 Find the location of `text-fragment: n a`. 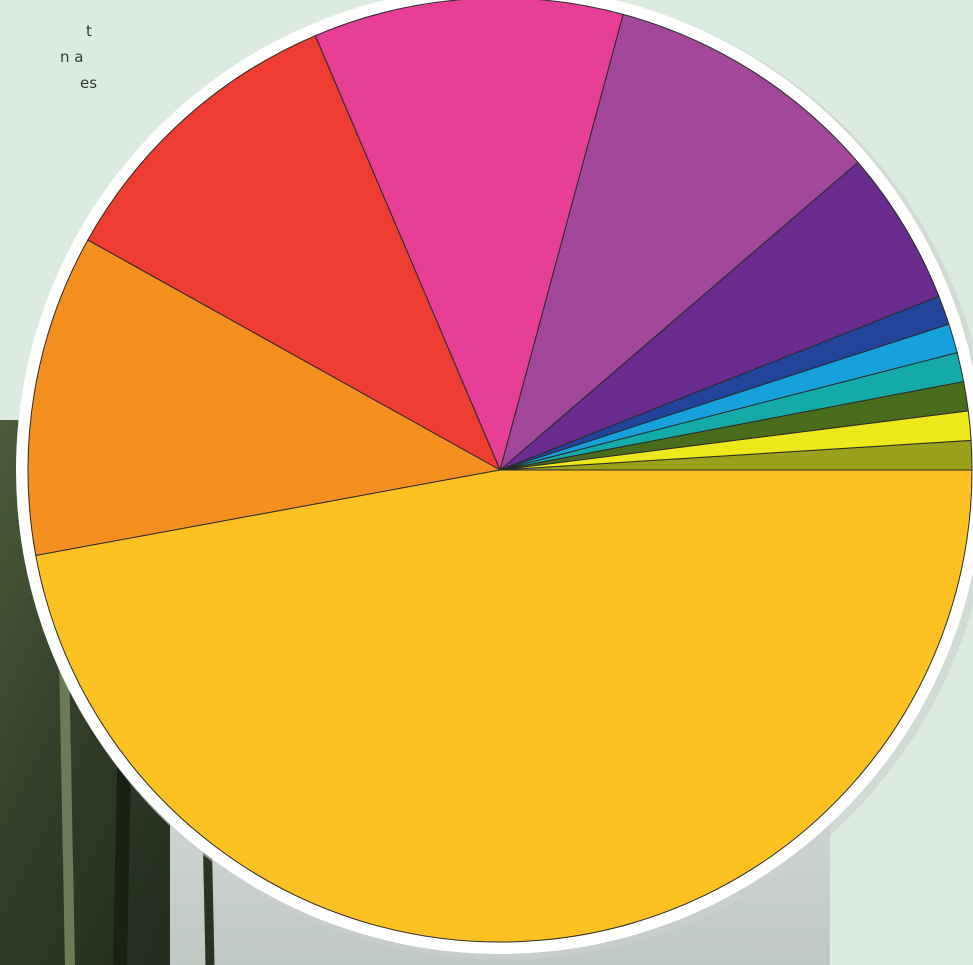

text-fragment: n a is located at coordinates (71, 57).